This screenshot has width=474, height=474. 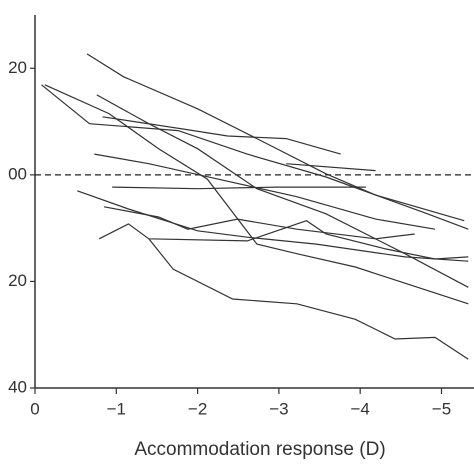 I want to click on y-tick-label: 40, so click(x=17, y=386).